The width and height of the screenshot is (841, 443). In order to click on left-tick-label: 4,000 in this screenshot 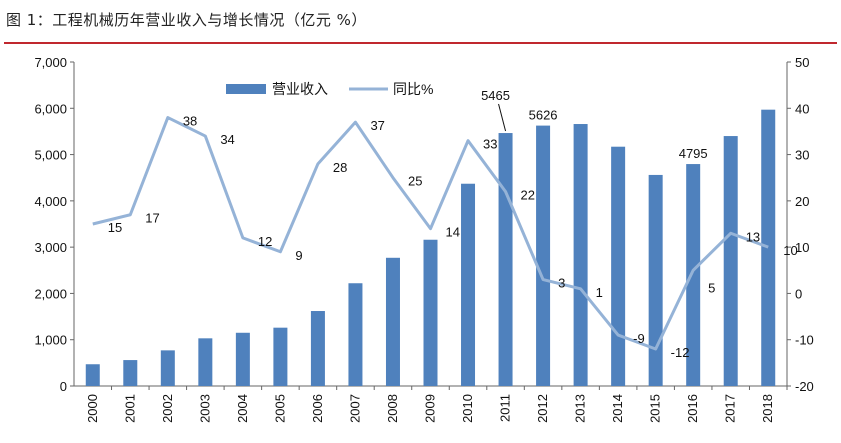, I will do `click(50, 201)`.